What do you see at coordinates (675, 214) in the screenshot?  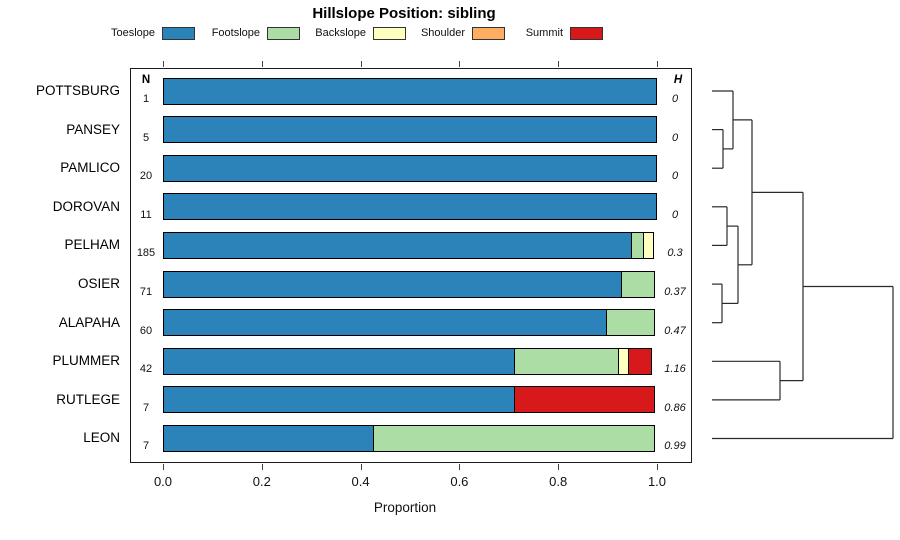 I see `h-value-dorovan: 0` at bounding box center [675, 214].